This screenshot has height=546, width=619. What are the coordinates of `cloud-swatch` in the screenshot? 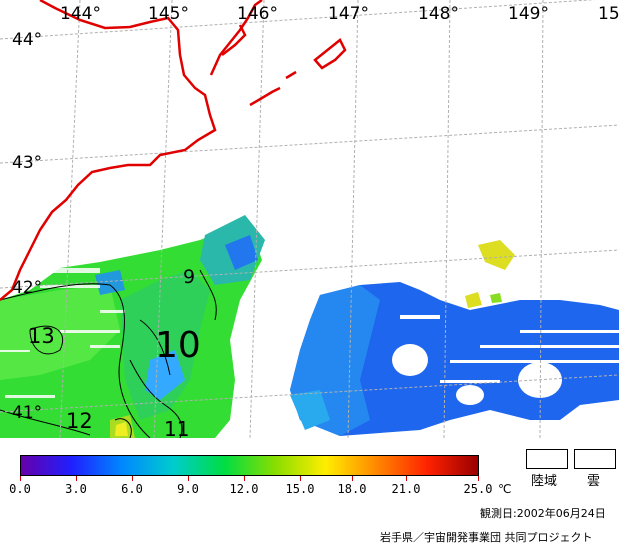 It's located at (595, 459).